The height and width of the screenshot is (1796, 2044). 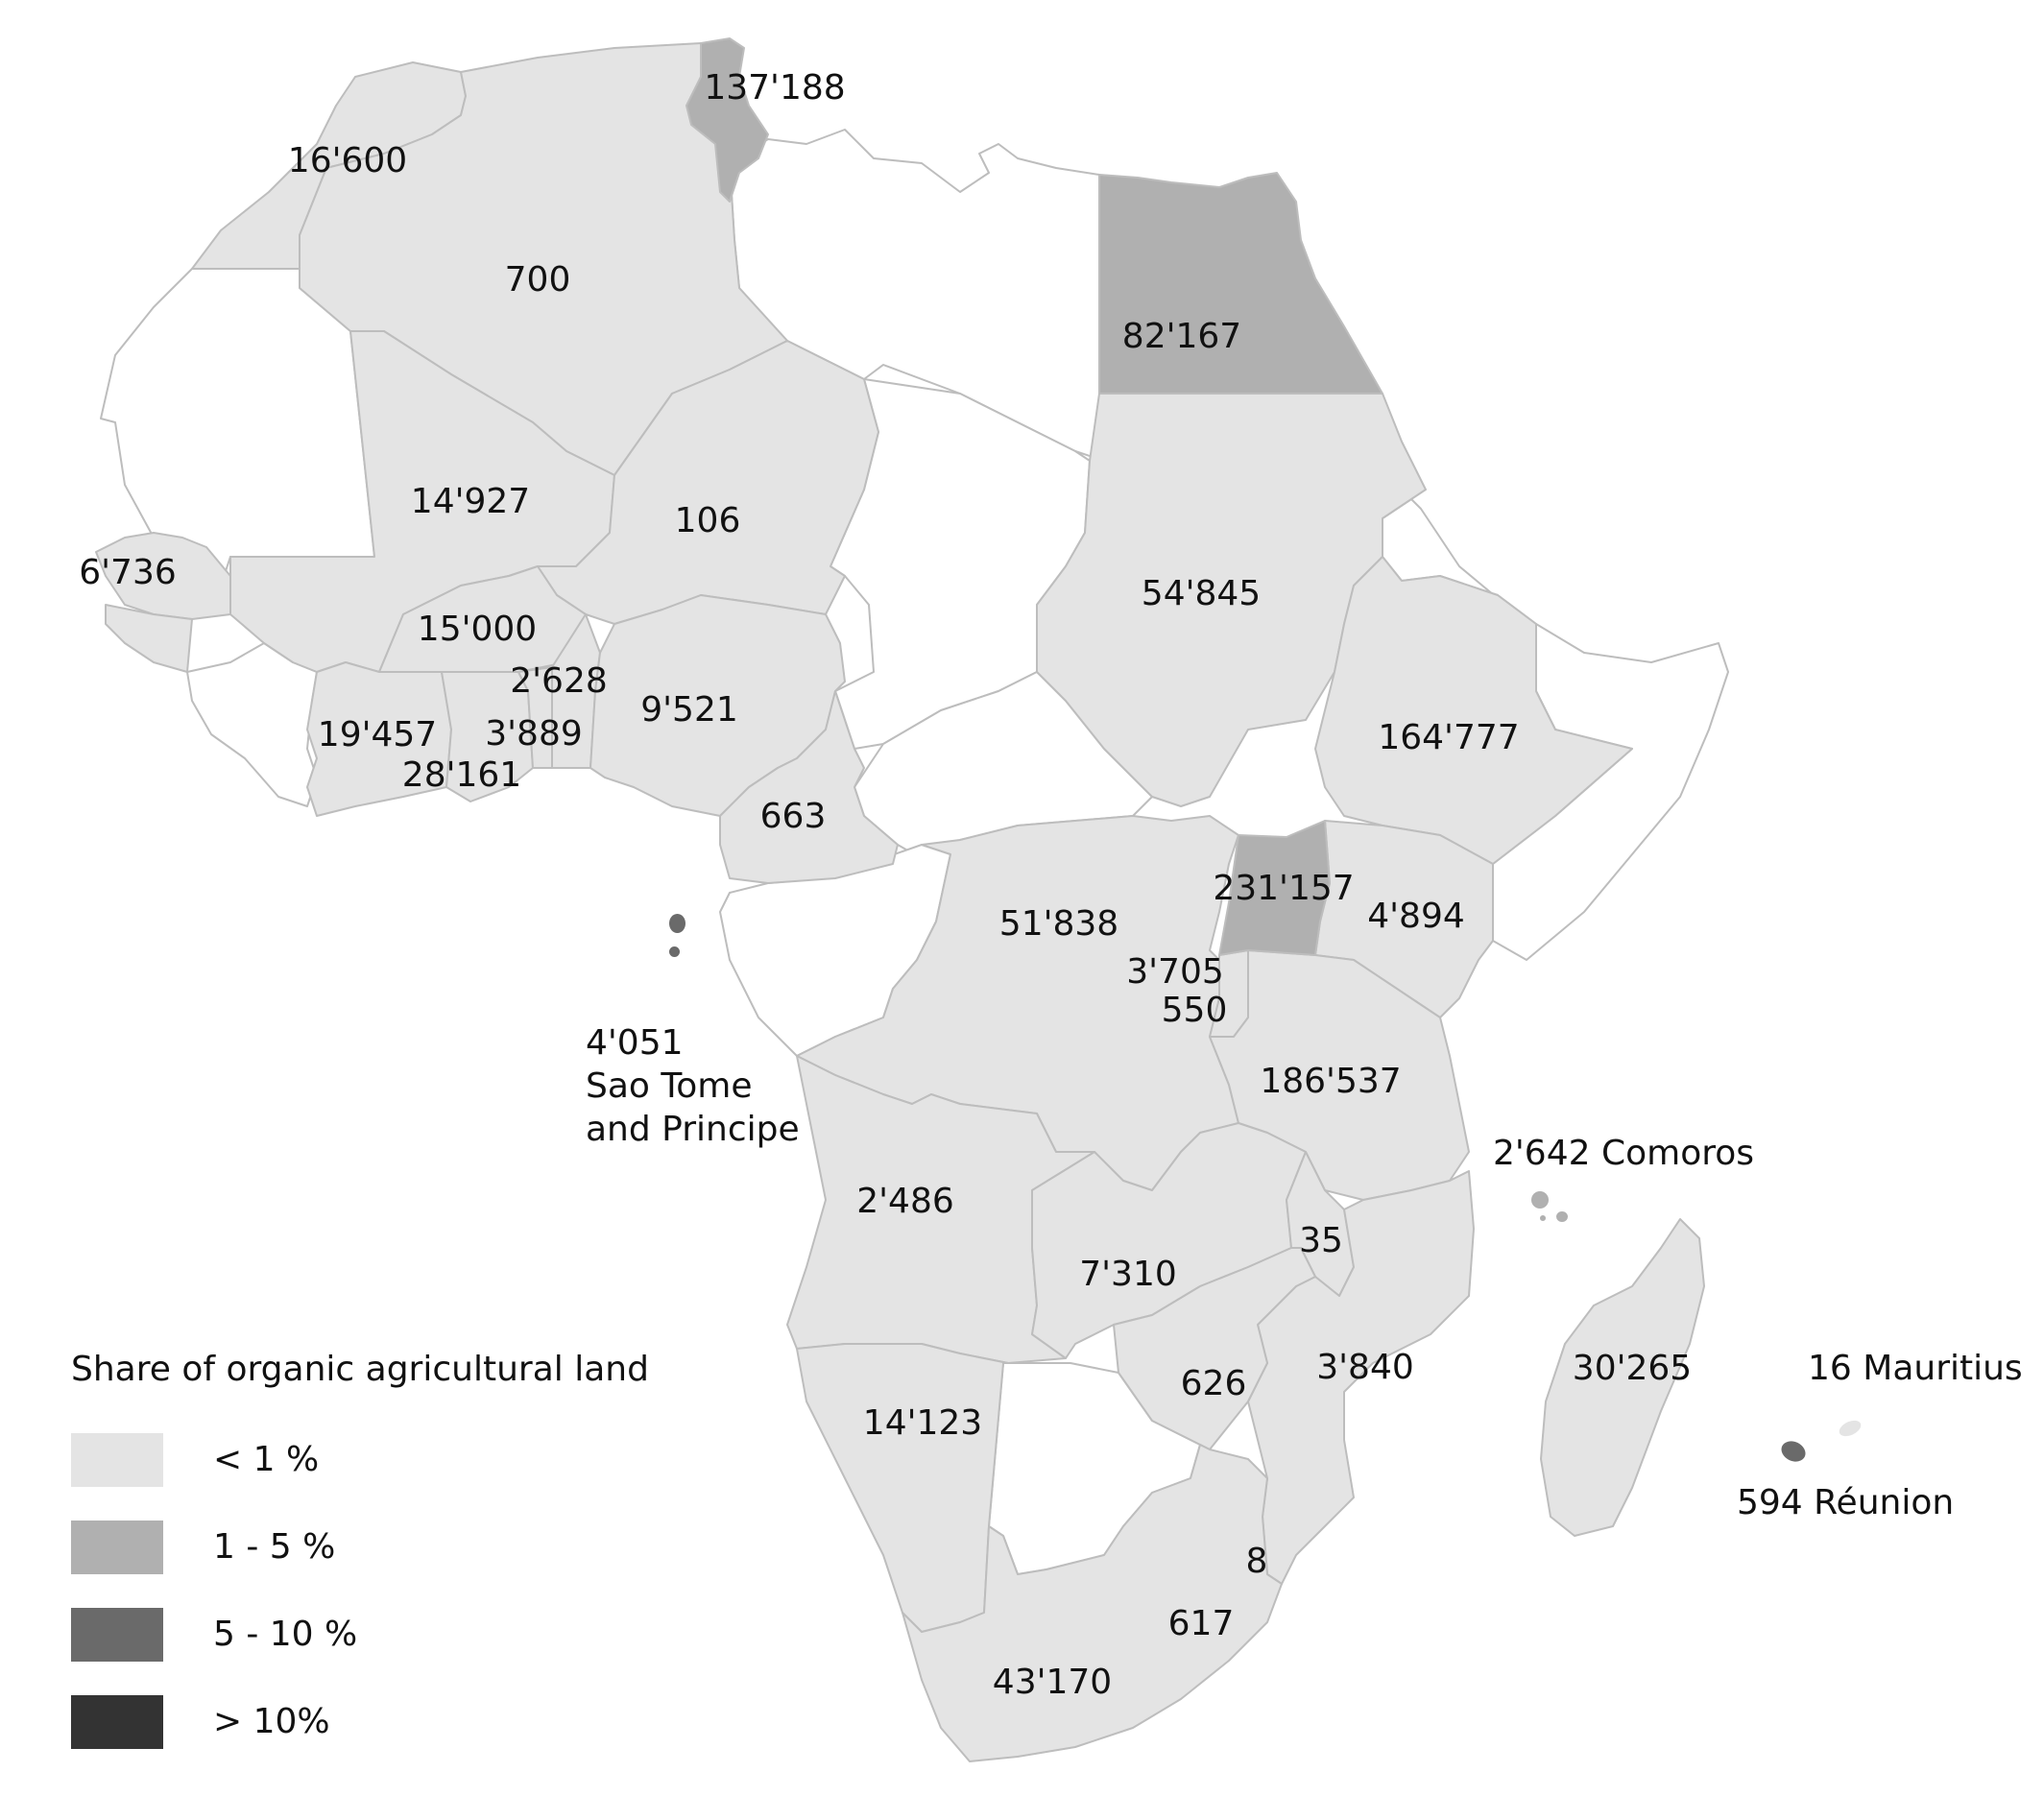 I want to click on label-rwanda: 3'705, so click(x=1175, y=972).